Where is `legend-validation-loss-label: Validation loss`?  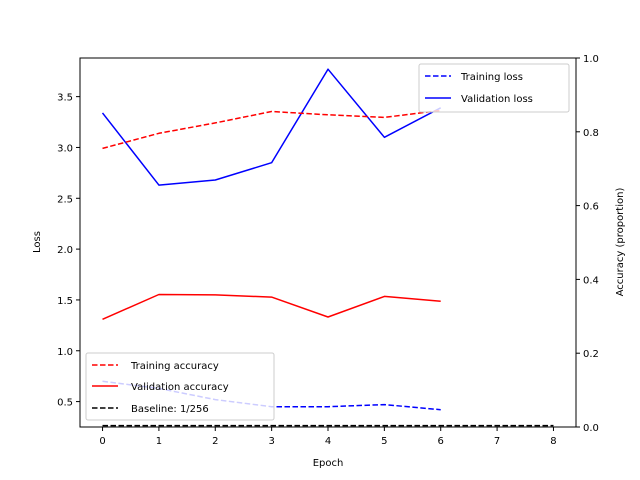 legend-validation-loss-label: Validation loss is located at coordinates (497, 99).